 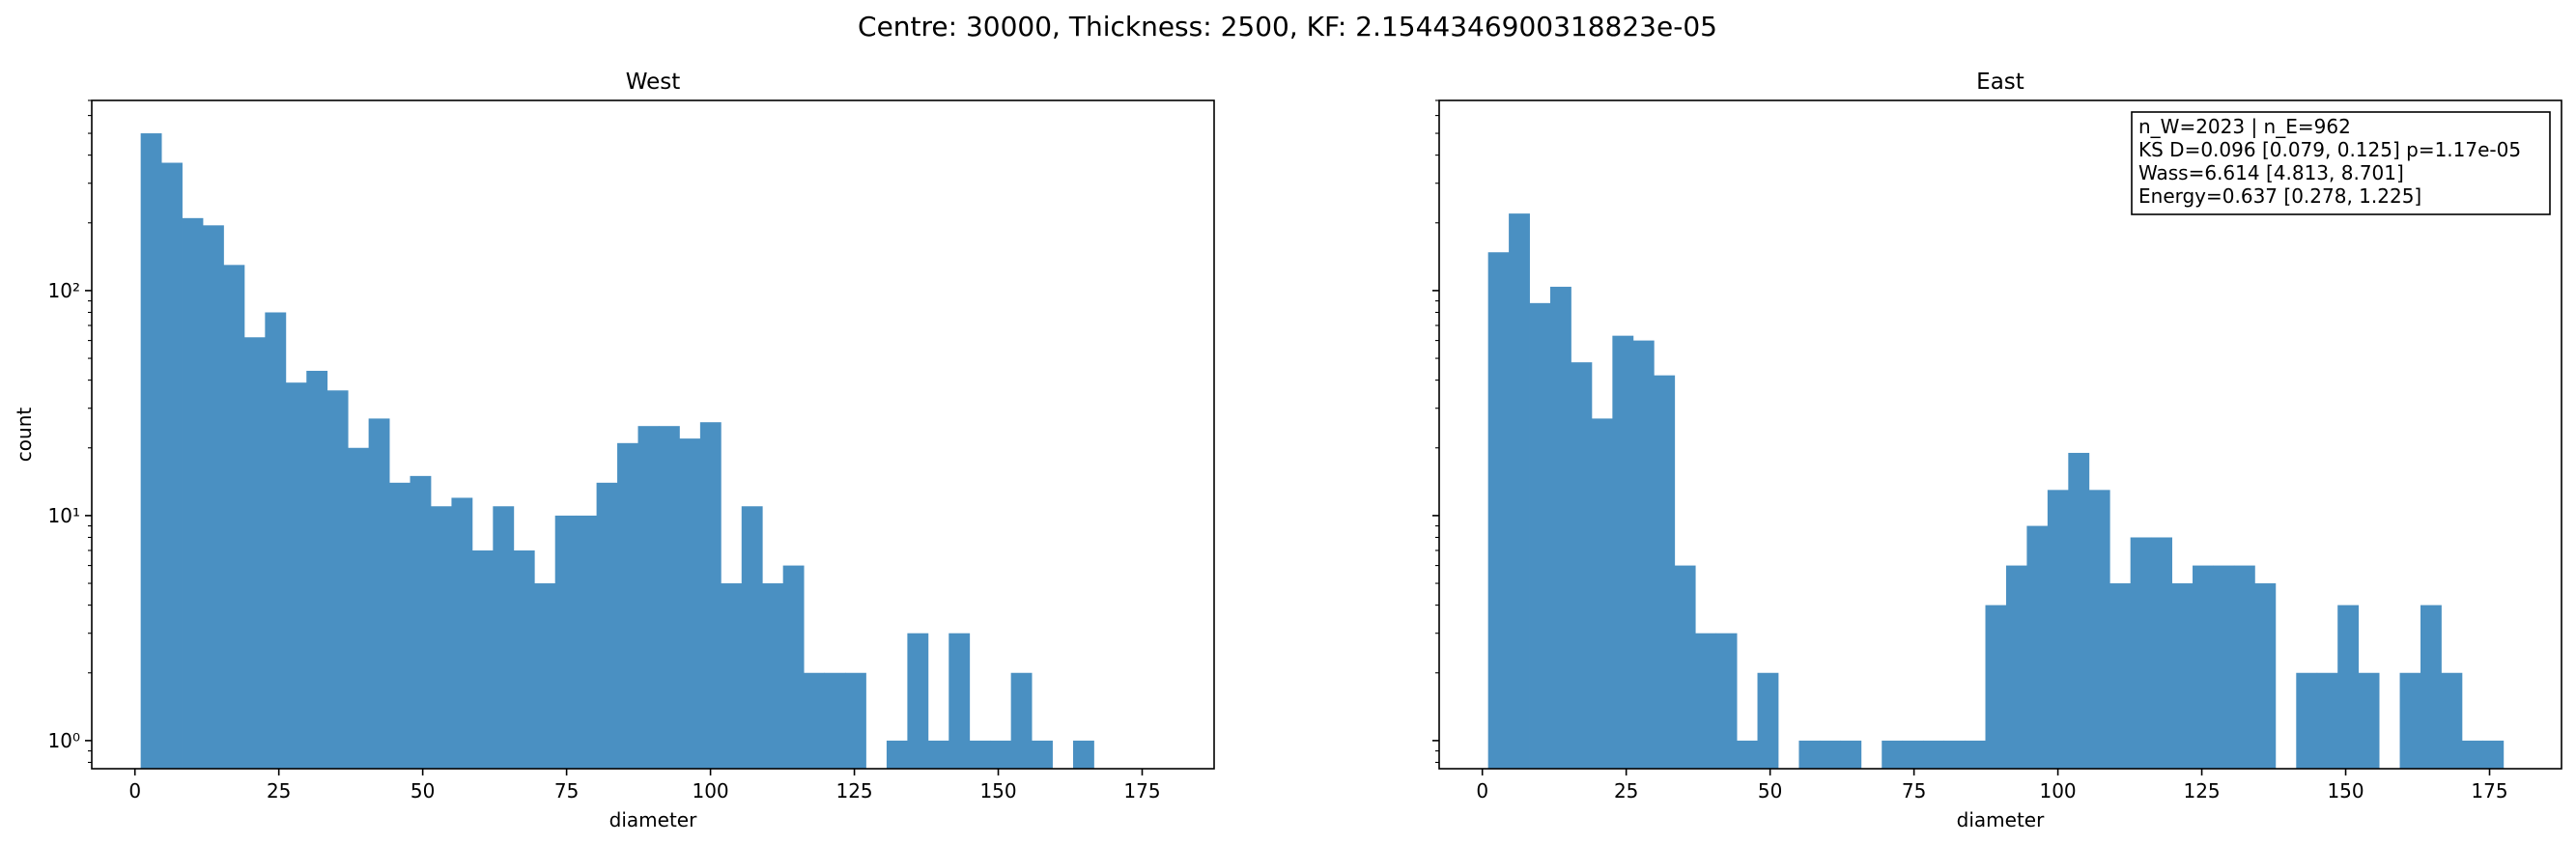 What do you see at coordinates (653, 819) in the screenshot?
I see `west-x-axis-label: diameter` at bounding box center [653, 819].